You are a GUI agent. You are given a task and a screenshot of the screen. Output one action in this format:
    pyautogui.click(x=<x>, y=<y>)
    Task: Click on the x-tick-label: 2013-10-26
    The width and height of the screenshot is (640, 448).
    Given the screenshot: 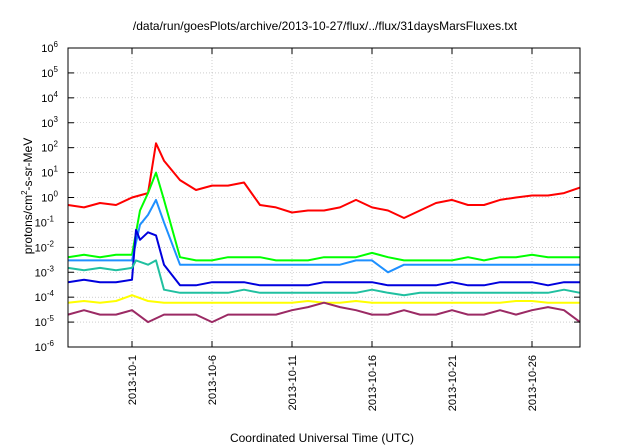 What is the action you would take?
    pyautogui.click(x=533, y=383)
    